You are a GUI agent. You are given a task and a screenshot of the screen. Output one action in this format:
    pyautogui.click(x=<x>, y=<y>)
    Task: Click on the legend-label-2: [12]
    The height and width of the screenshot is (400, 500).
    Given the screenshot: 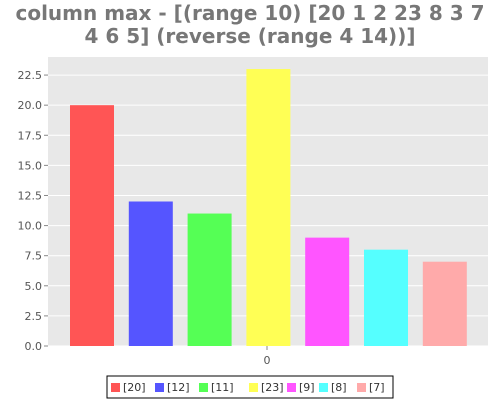 What is the action you would take?
    pyautogui.click(x=178, y=387)
    